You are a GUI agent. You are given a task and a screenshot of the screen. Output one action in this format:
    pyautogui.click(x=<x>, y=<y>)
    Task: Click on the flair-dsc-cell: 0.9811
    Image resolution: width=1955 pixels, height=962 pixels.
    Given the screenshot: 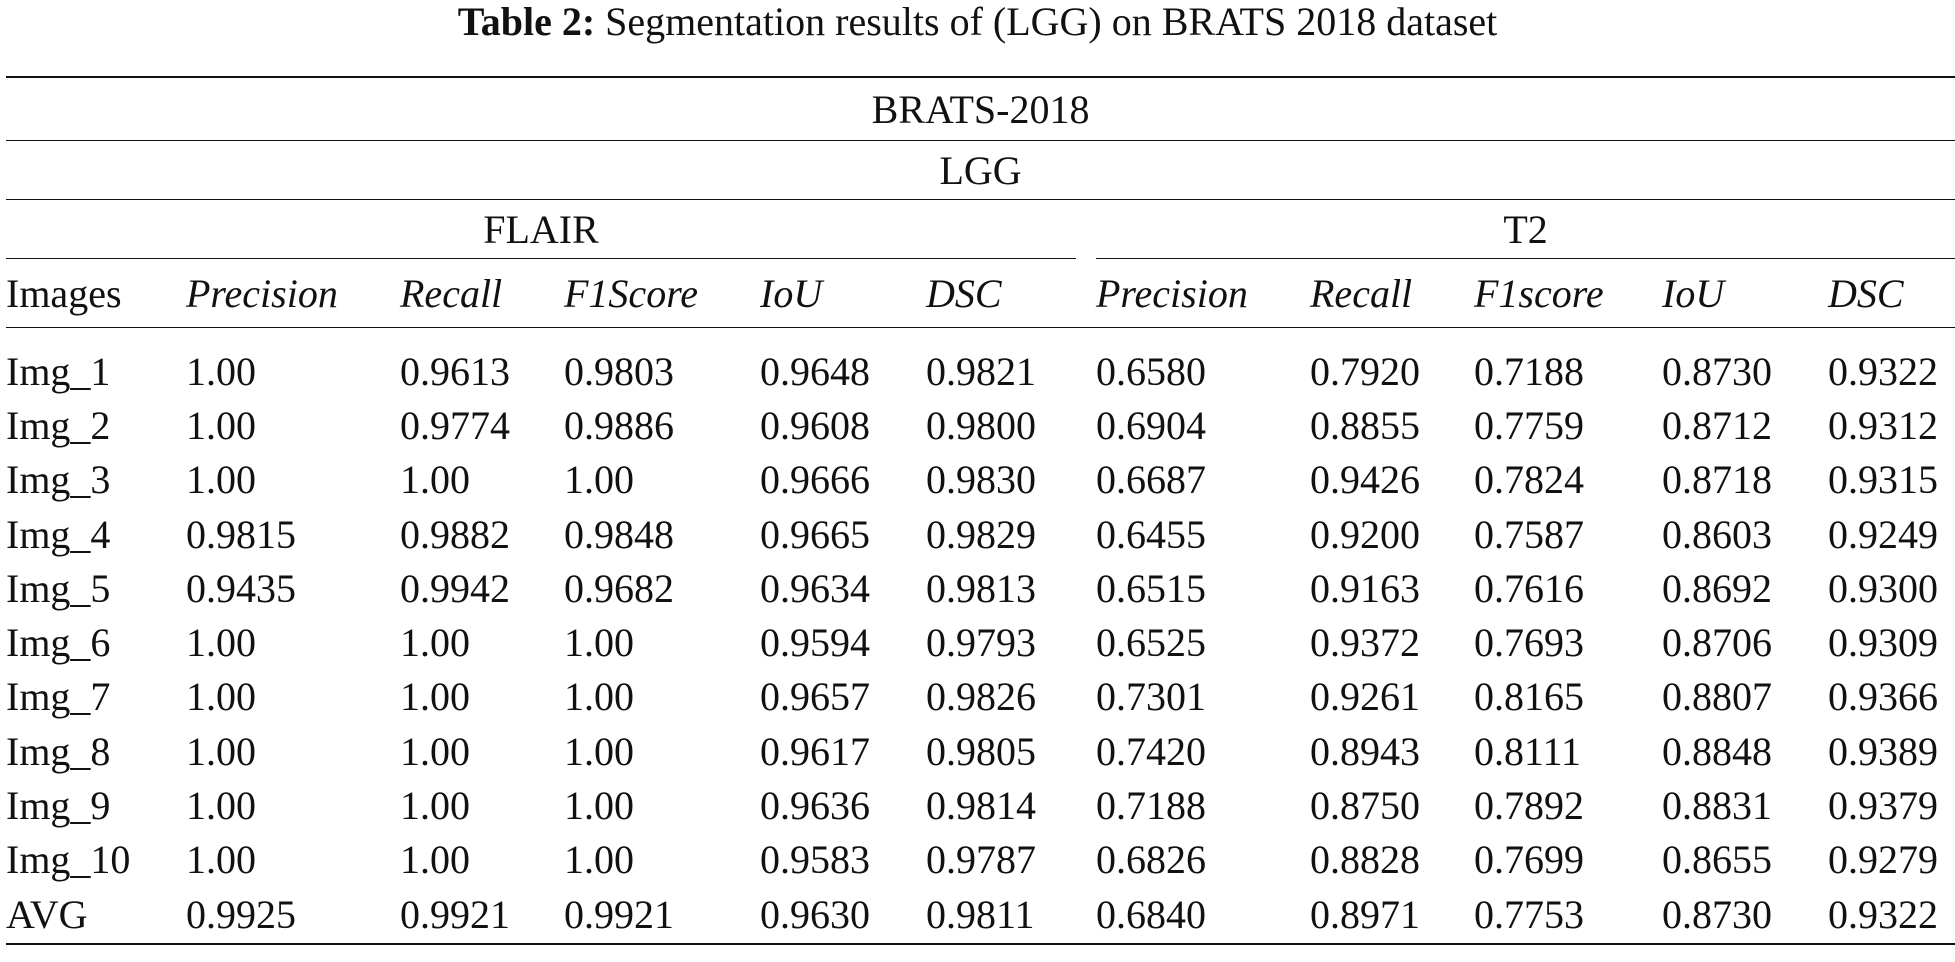 What is the action you would take?
    pyautogui.click(x=1001, y=915)
    